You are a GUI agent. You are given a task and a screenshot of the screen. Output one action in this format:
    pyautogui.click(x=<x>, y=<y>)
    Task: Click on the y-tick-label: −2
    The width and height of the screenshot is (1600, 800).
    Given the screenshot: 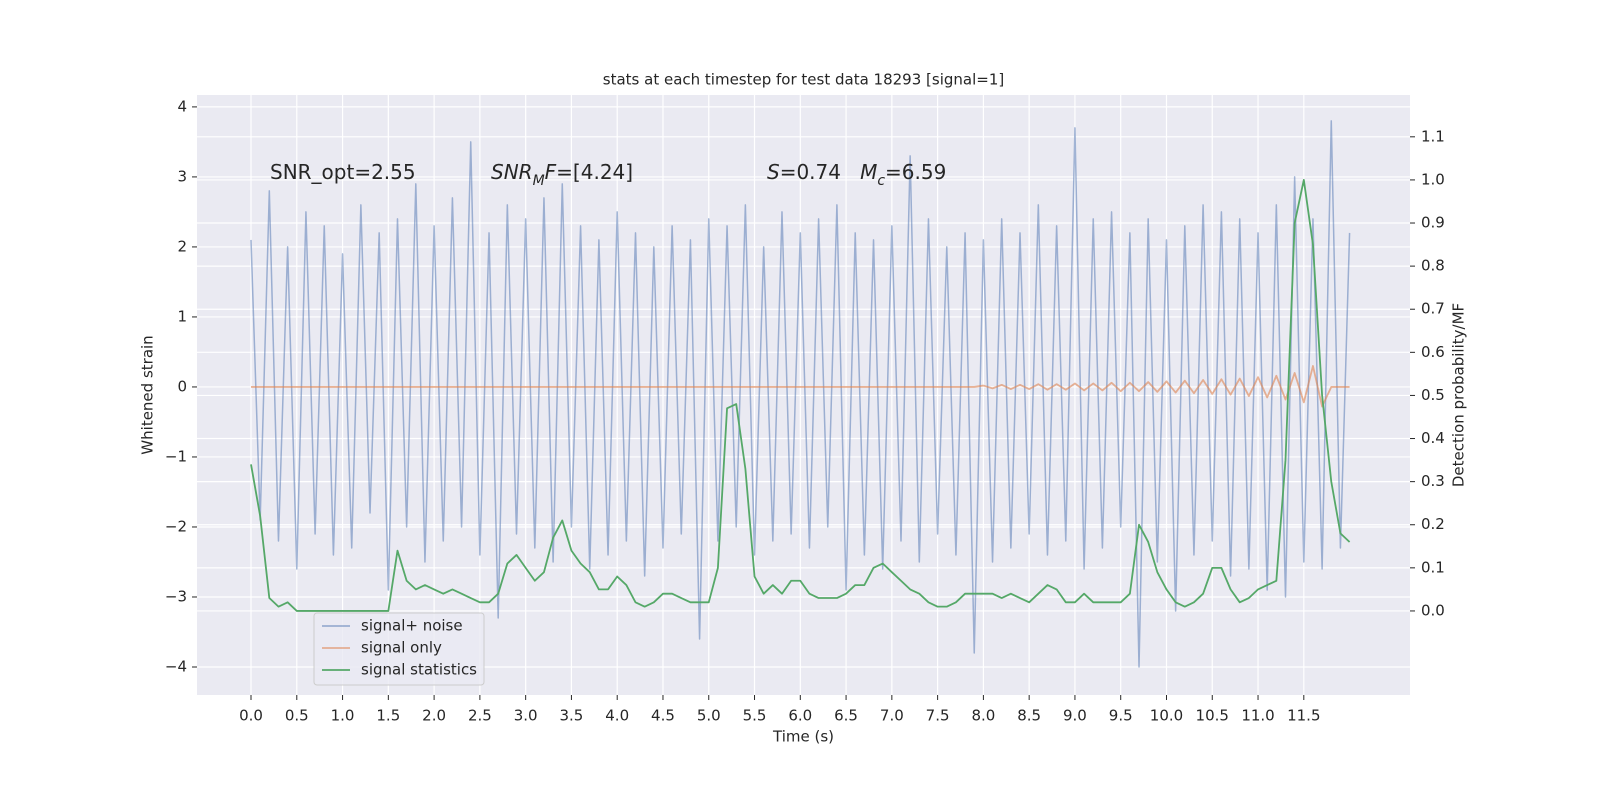 What is the action you would take?
    pyautogui.click(x=176, y=526)
    